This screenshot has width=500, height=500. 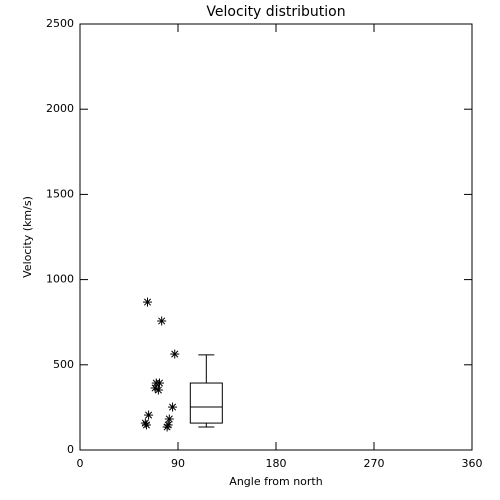 What do you see at coordinates (60, 193) in the screenshot?
I see `y-tick-label: 1500` at bounding box center [60, 193].